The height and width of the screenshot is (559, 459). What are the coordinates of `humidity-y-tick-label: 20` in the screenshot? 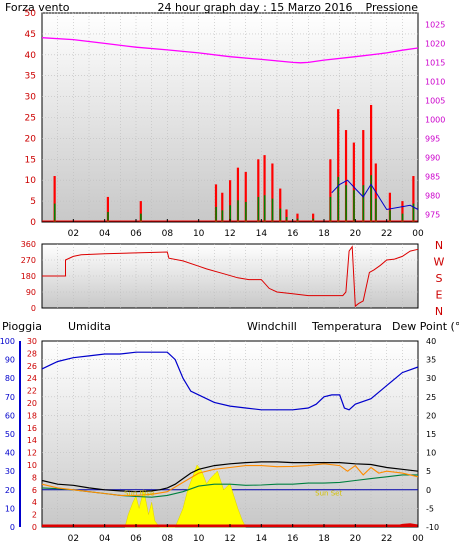 It's located at (10, 490).